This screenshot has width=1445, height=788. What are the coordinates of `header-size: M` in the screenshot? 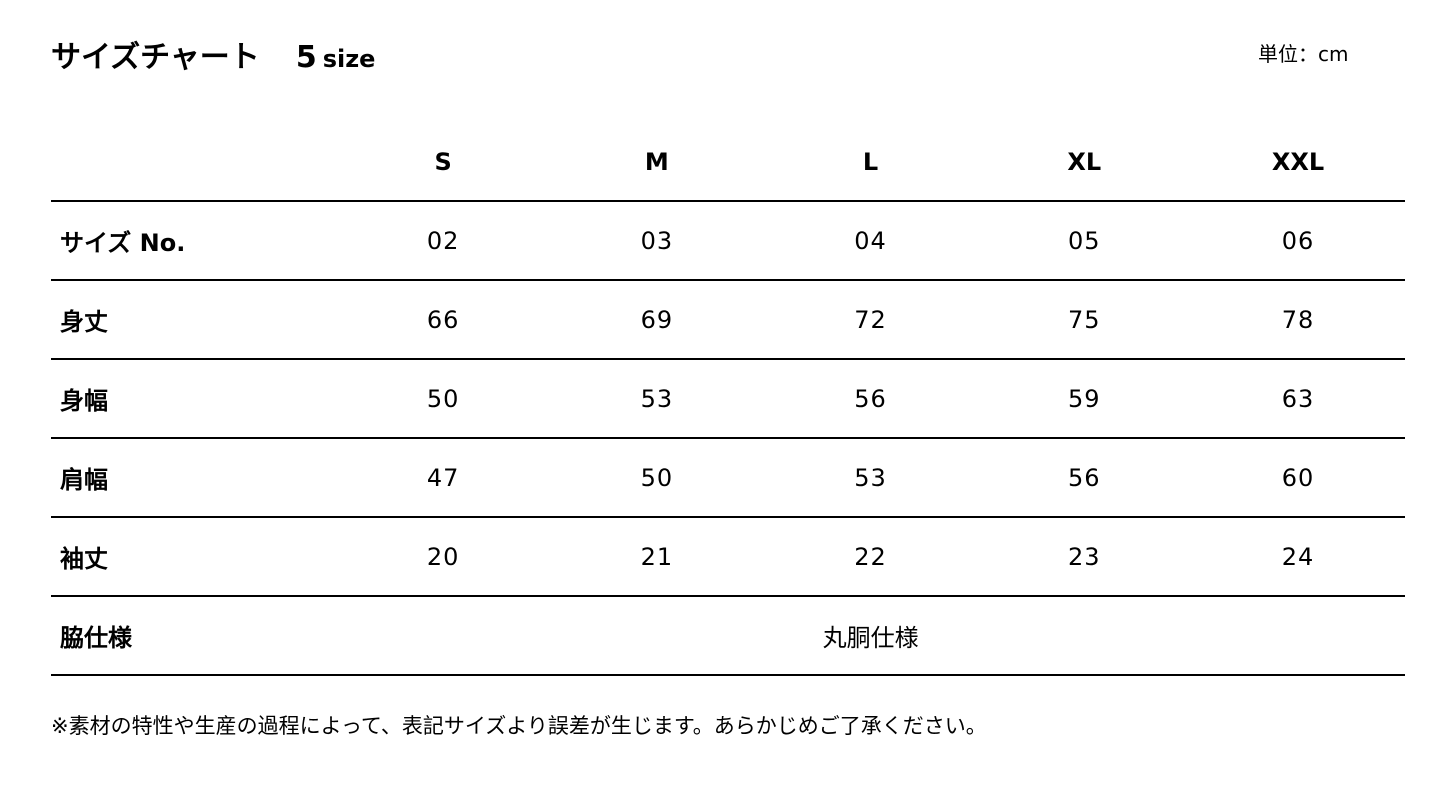 It's located at (656, 161).